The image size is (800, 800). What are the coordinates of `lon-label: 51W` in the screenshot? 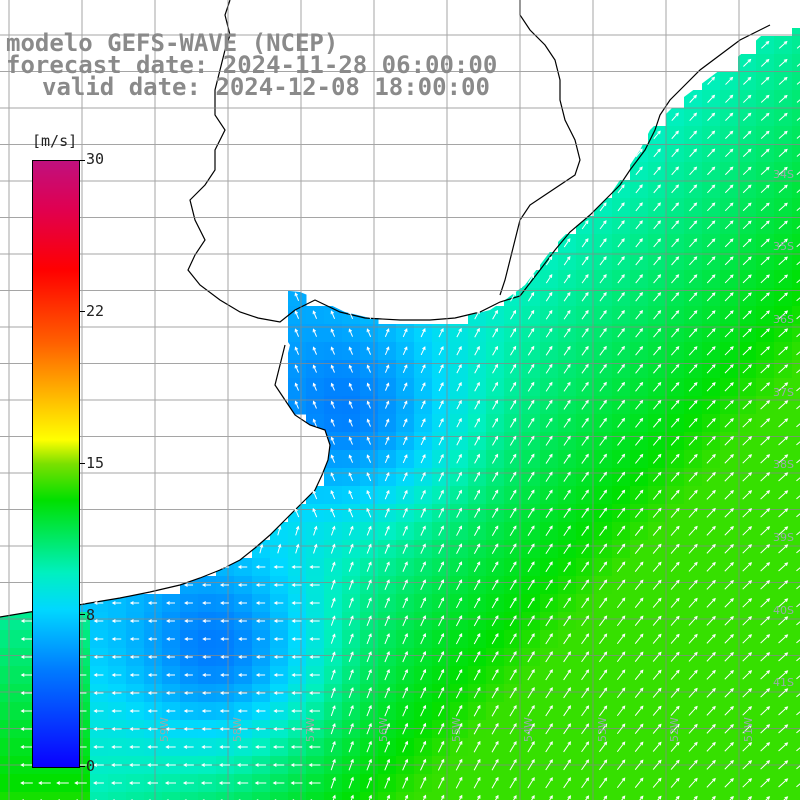 It's located at (748, 729).